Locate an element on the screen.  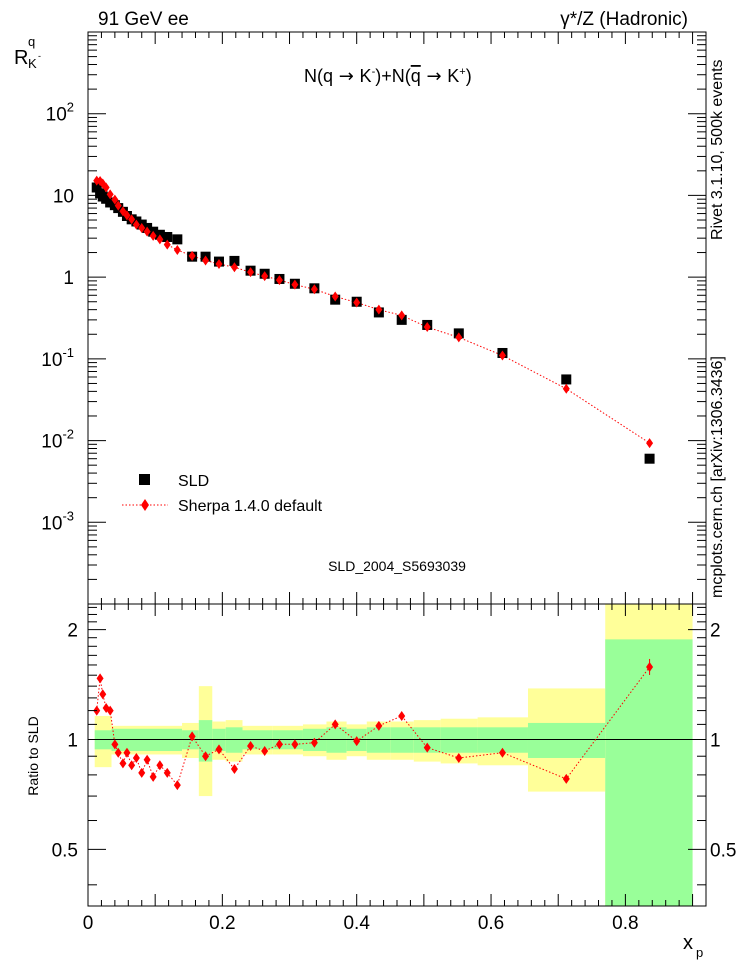
main-title-part-4: q is located at coordinates (416, 76).